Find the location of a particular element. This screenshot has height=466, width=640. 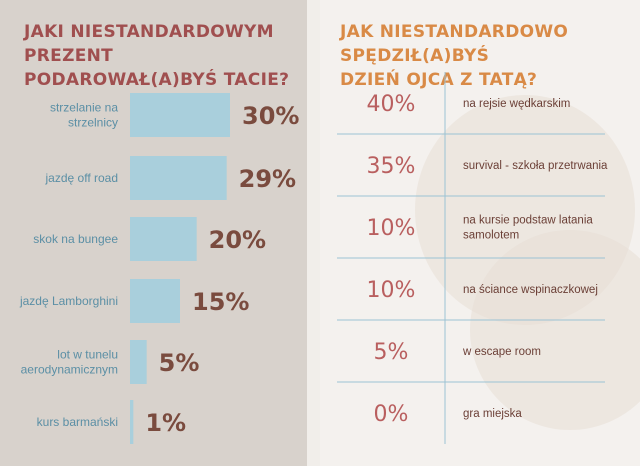

row-label-0: na rejsie wędkarskim is located at coordinates (516, 104).